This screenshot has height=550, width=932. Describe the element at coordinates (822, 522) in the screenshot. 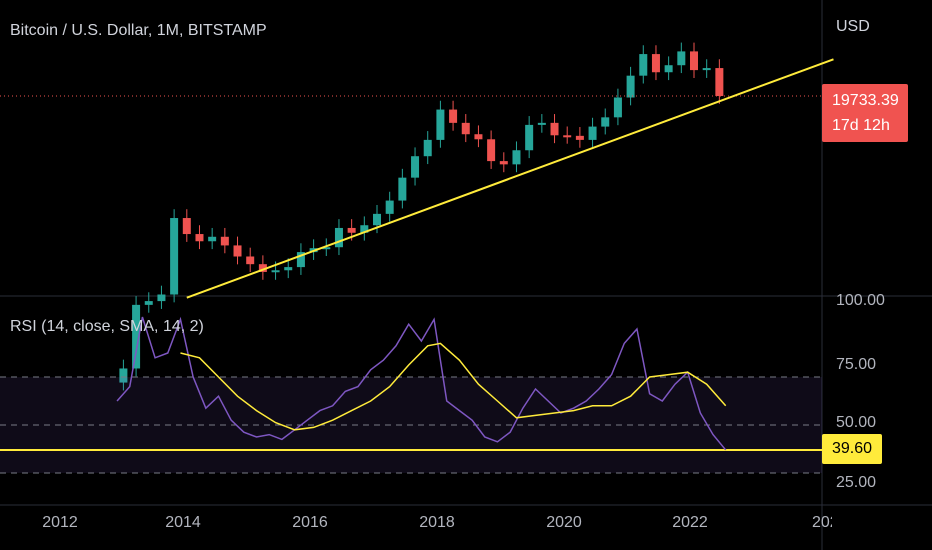

I see `x-tick-2024: 2024` at that location.